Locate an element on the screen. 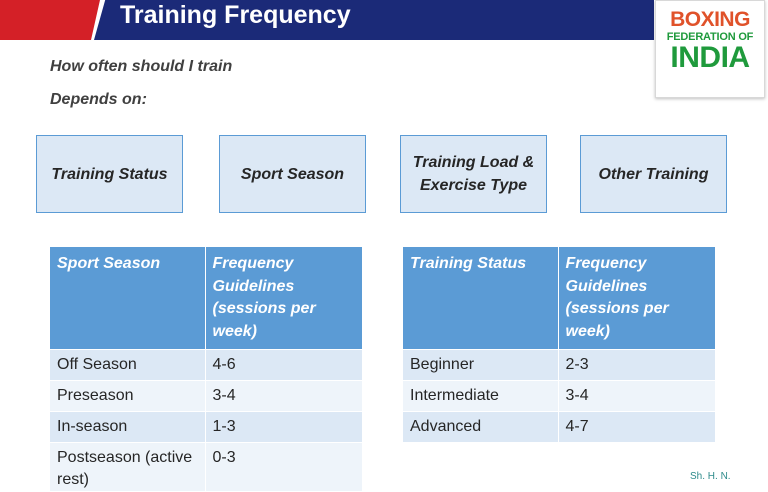 The width and height of the screenshot is (768, 492). table-cell: Preseason is located at coordinates (127, 396).